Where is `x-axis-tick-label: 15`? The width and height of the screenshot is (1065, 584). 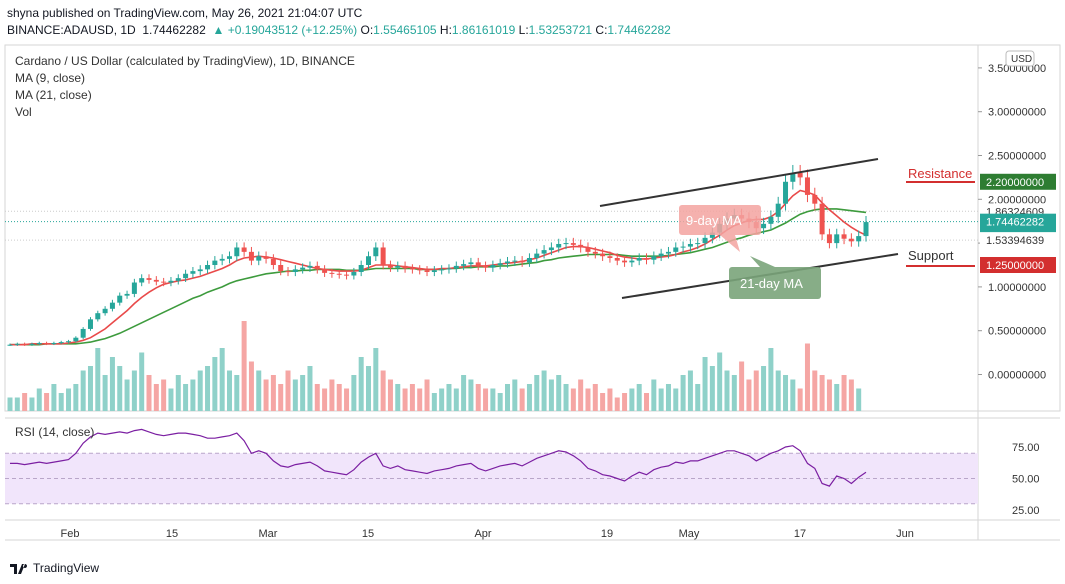 x-axis-tick-label: 15 is located at coordinates (368, 534).